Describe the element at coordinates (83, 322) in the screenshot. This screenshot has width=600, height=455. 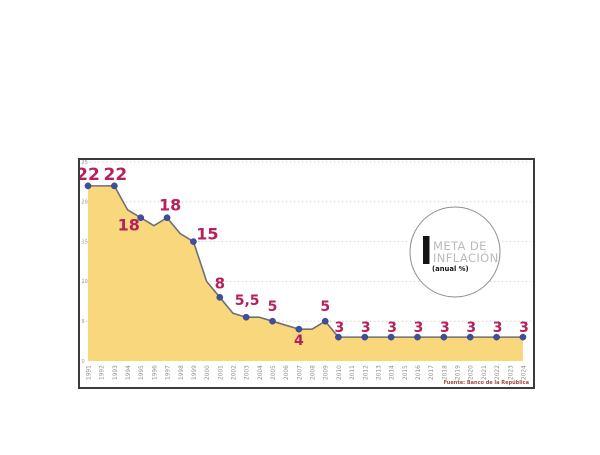
I see `y-tick-5: 5` at that location.